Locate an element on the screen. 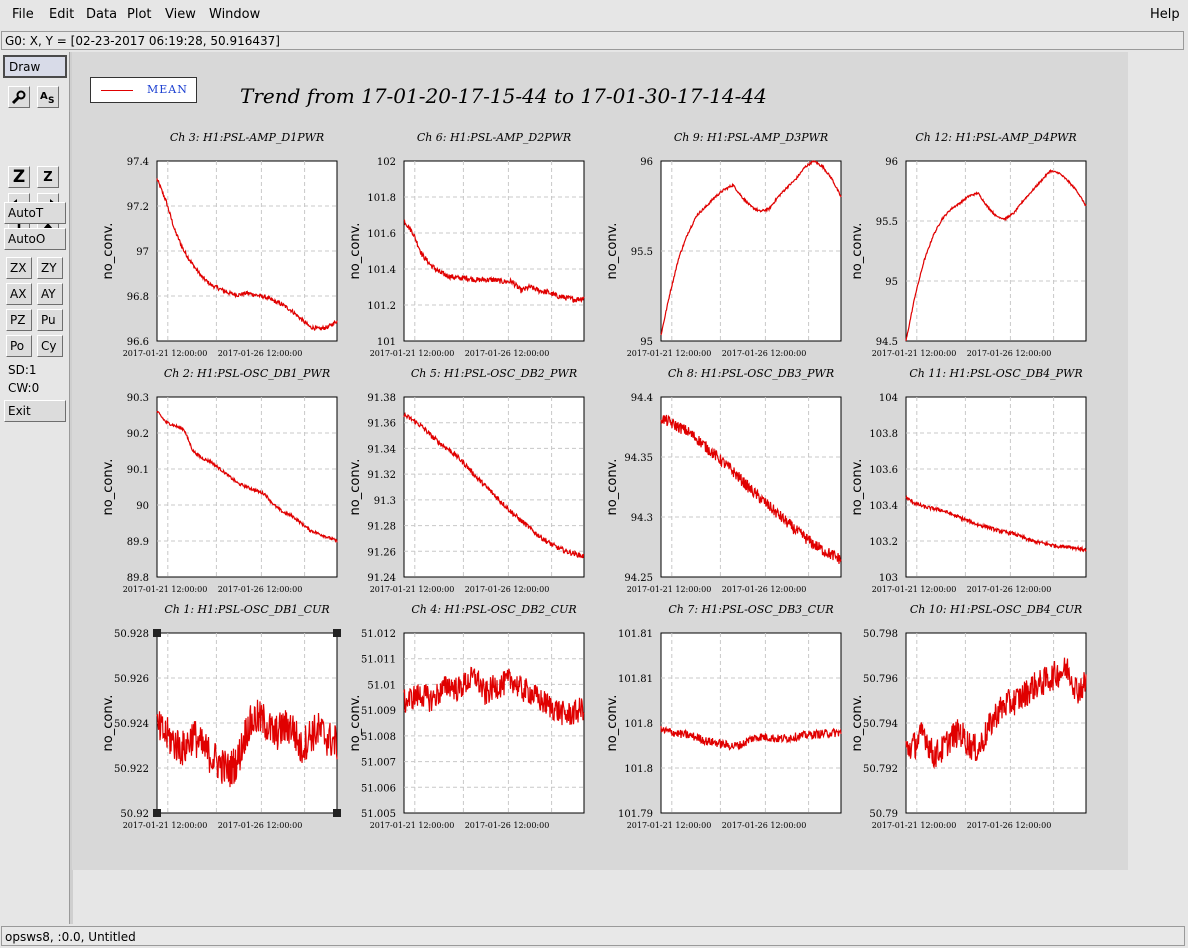  menu-window: Window is located at coordinates (235, 14).